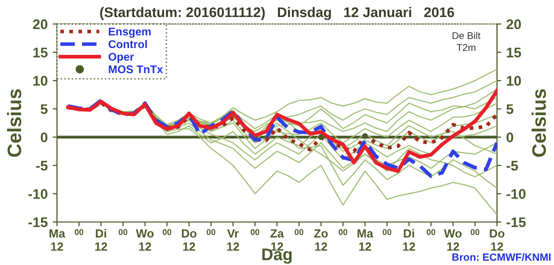  Describe the element at coordinates (44, 137) in the screenshot. I see `y-tick-label: 0` at that location.